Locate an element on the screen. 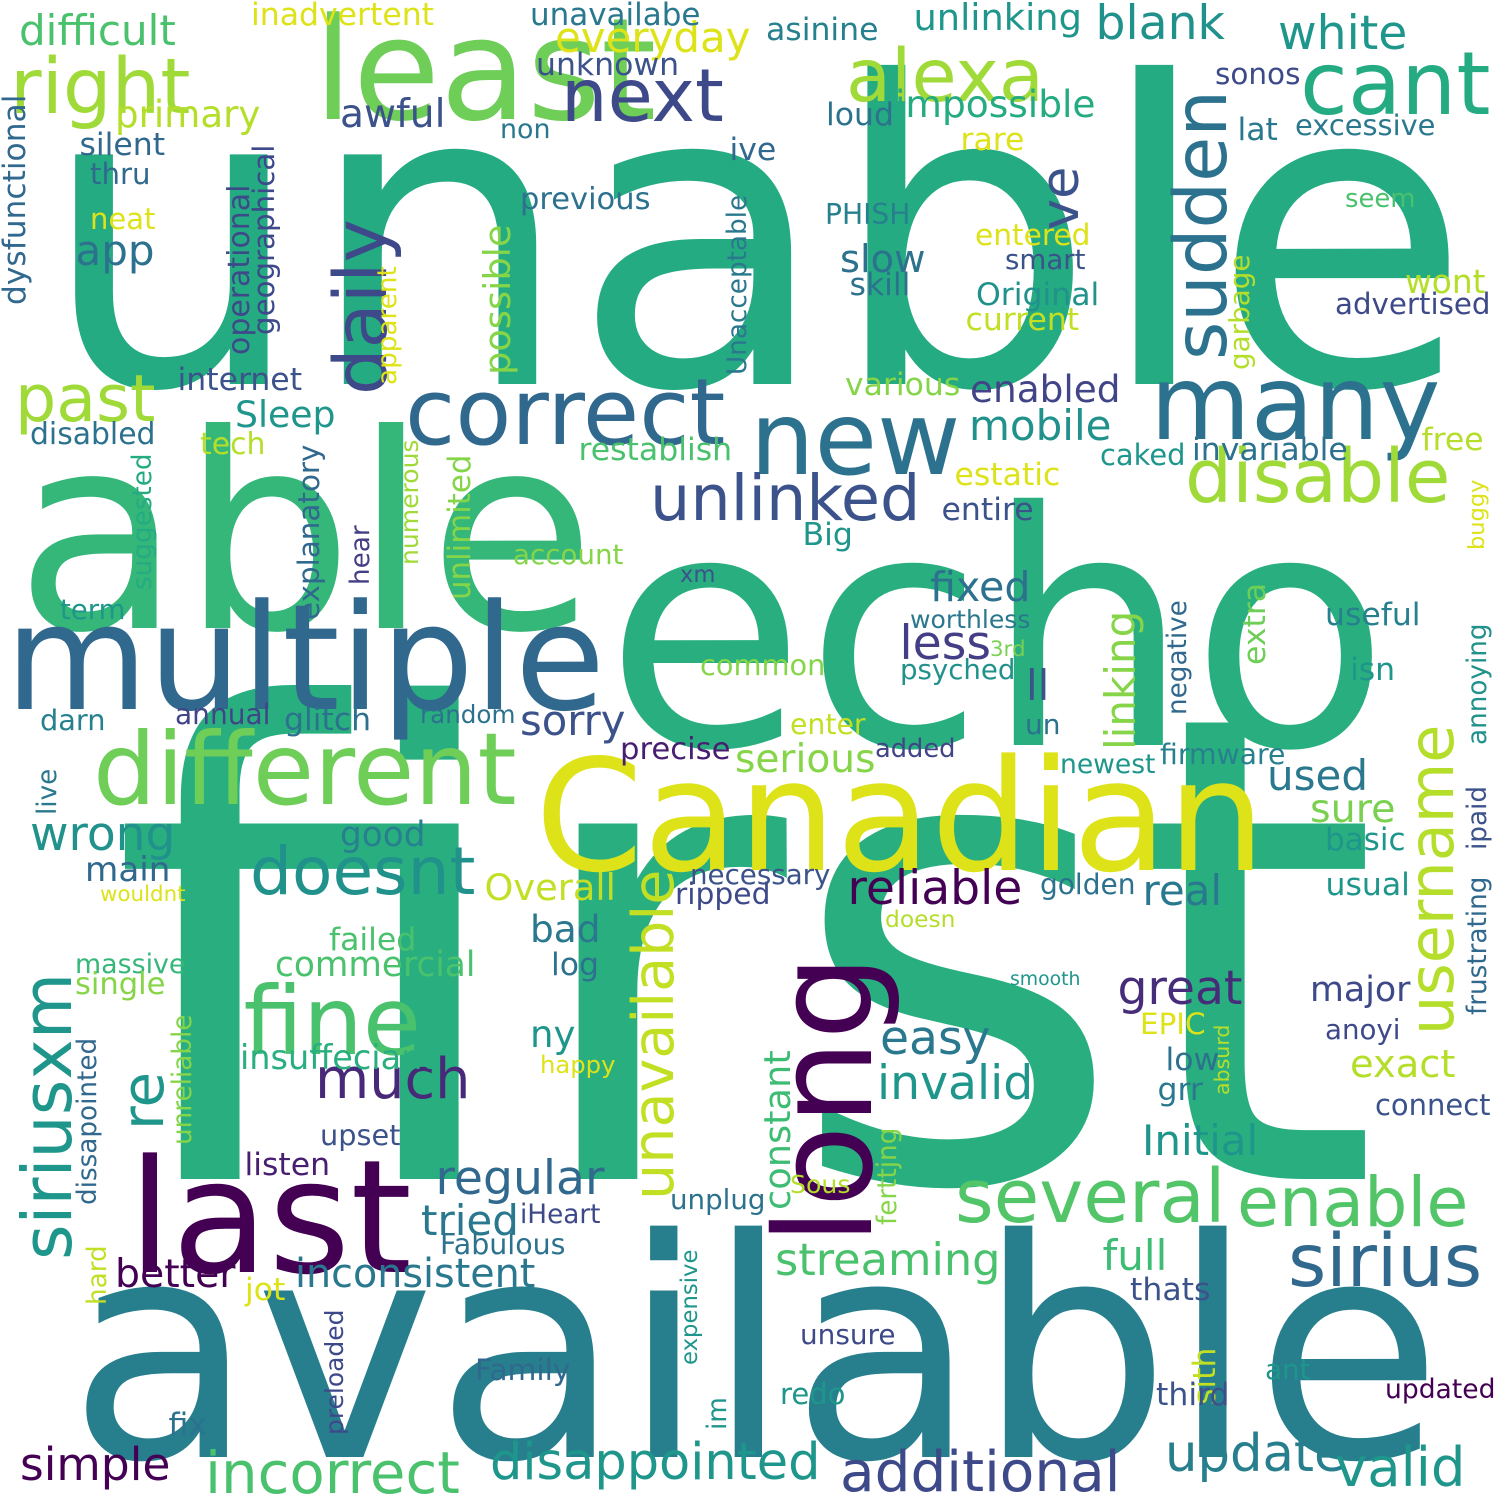 This screenshot has width=1500, height=1500. word: main is located at coordinates (128, 869).